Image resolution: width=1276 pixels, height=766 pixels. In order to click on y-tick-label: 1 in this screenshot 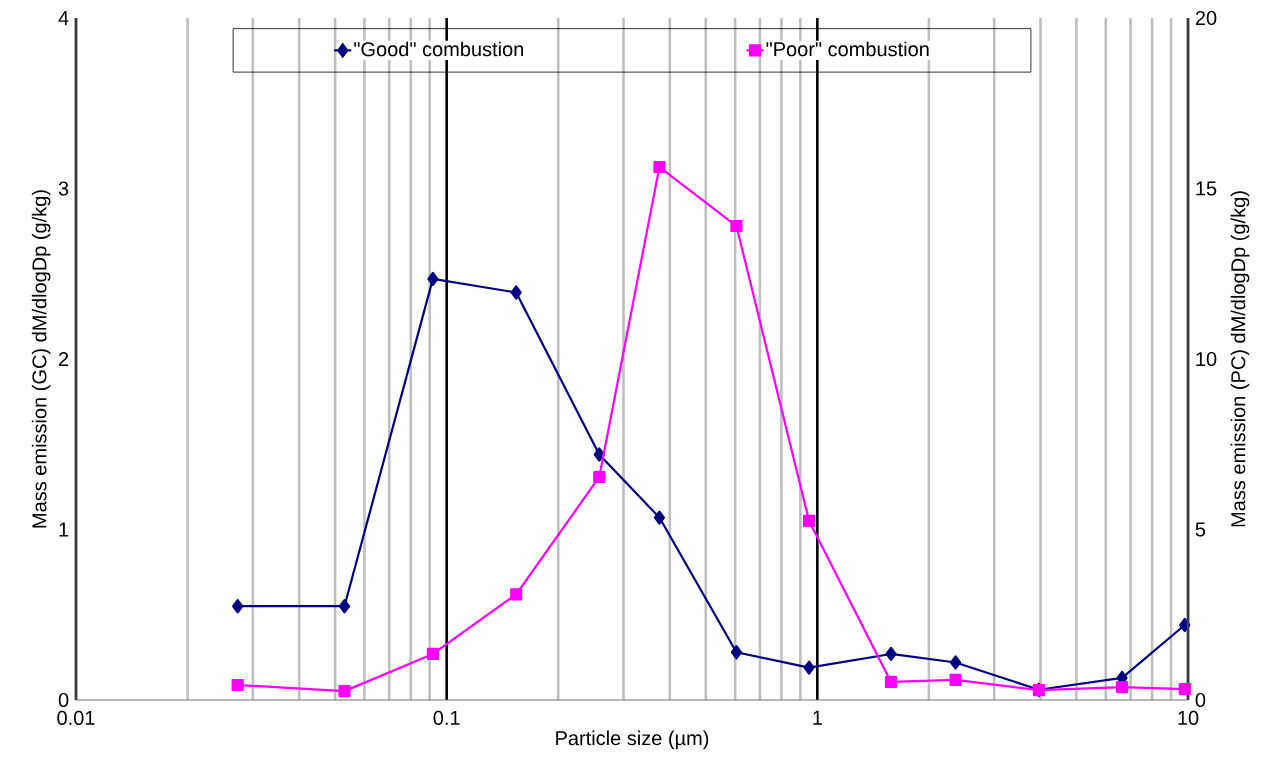, I will do `click(64, 529)`.